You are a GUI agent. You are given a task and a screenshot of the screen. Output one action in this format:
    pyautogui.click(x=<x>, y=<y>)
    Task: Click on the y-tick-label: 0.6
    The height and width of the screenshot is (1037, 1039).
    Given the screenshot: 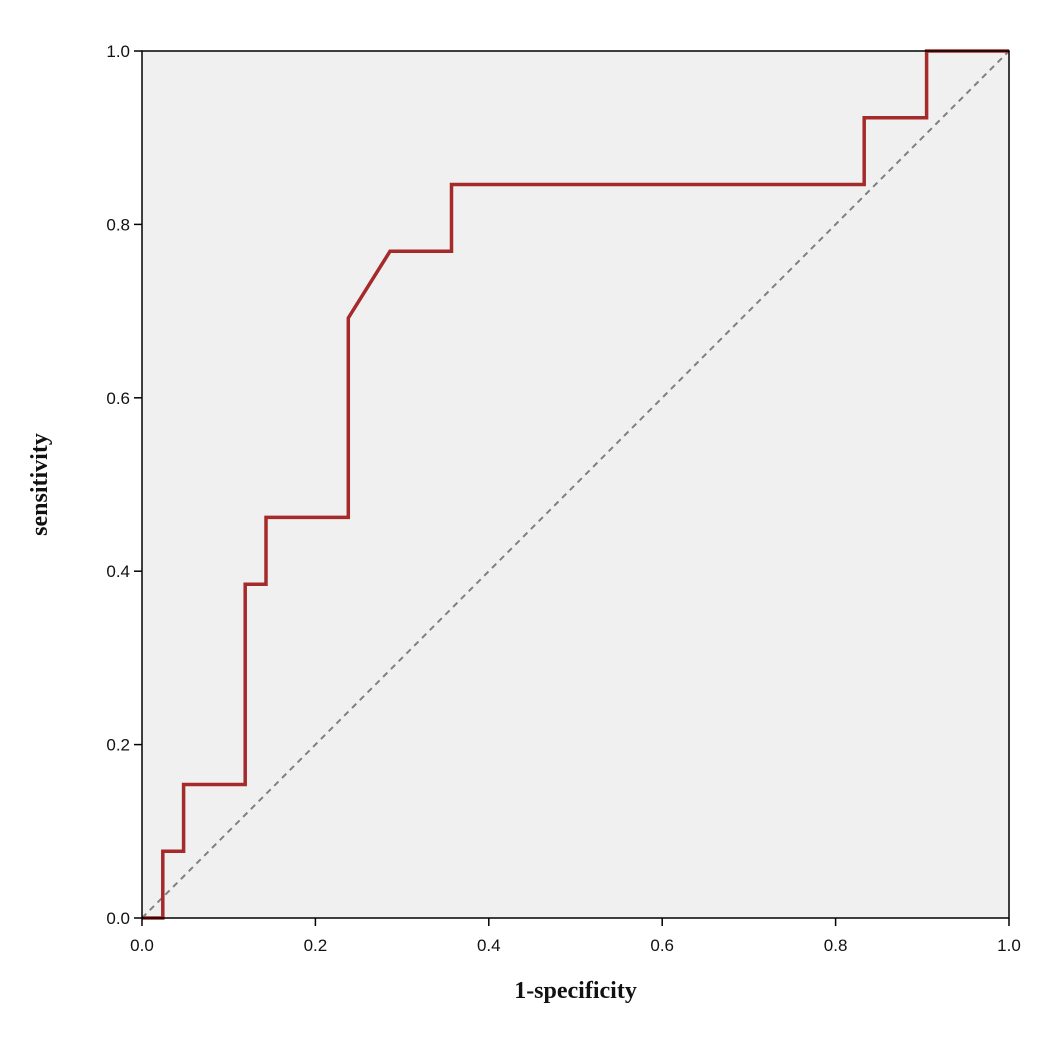 What is the action you would take?
    pyautogui.click(x=118, y=398)
    